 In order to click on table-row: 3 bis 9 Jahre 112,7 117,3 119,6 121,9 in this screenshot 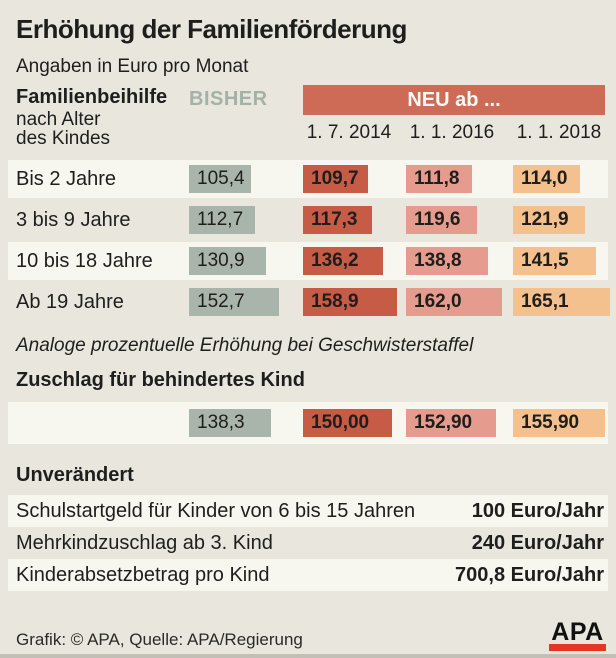, I will do `click(308, 220)`.